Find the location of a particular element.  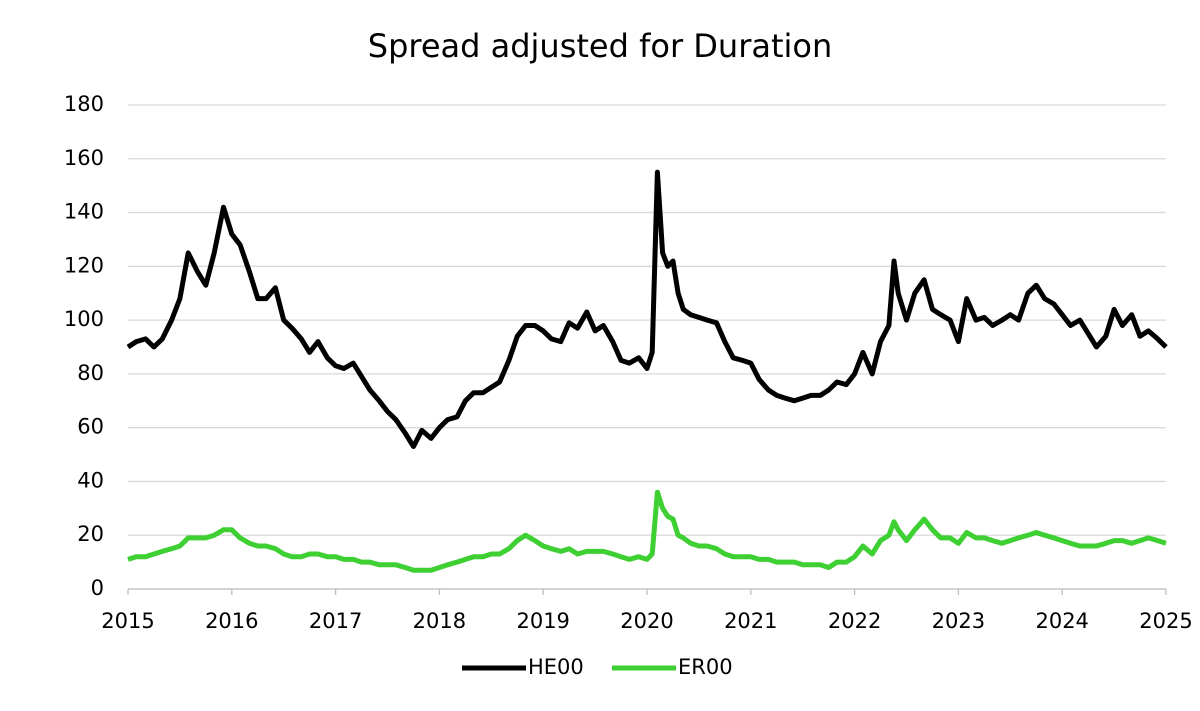

y-tick-label: 40 is located at coordinates (90, 480).